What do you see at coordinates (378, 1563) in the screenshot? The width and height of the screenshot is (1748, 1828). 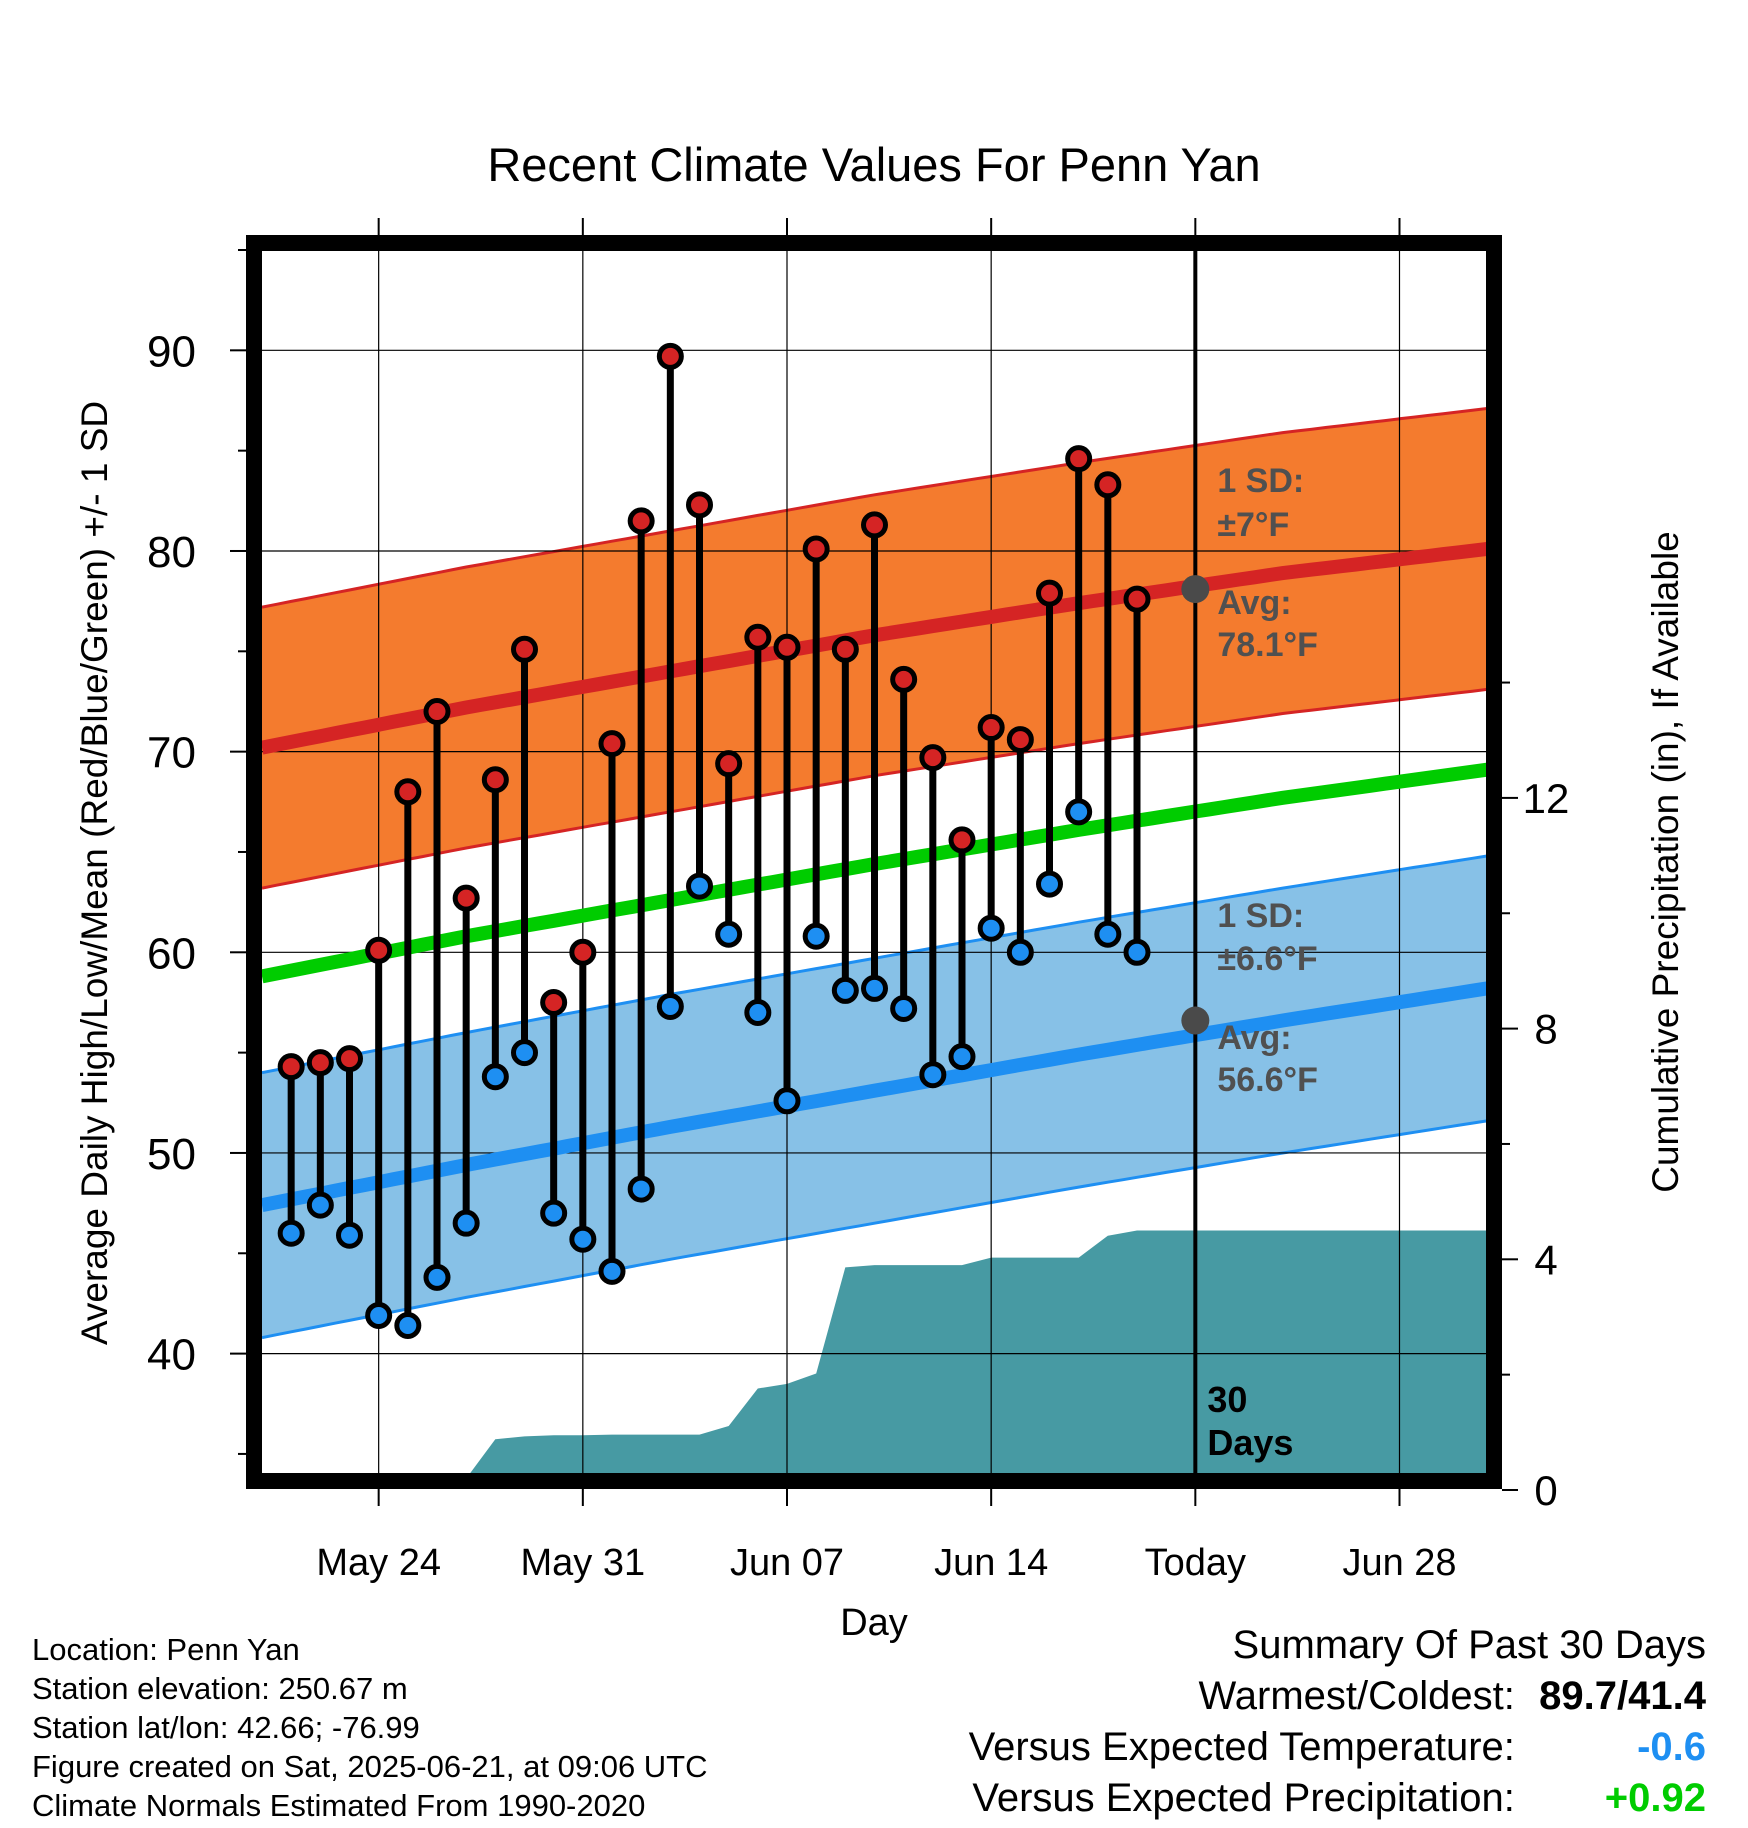 I see `x-tick-label: May 24` at bounding box center [378, 1563].